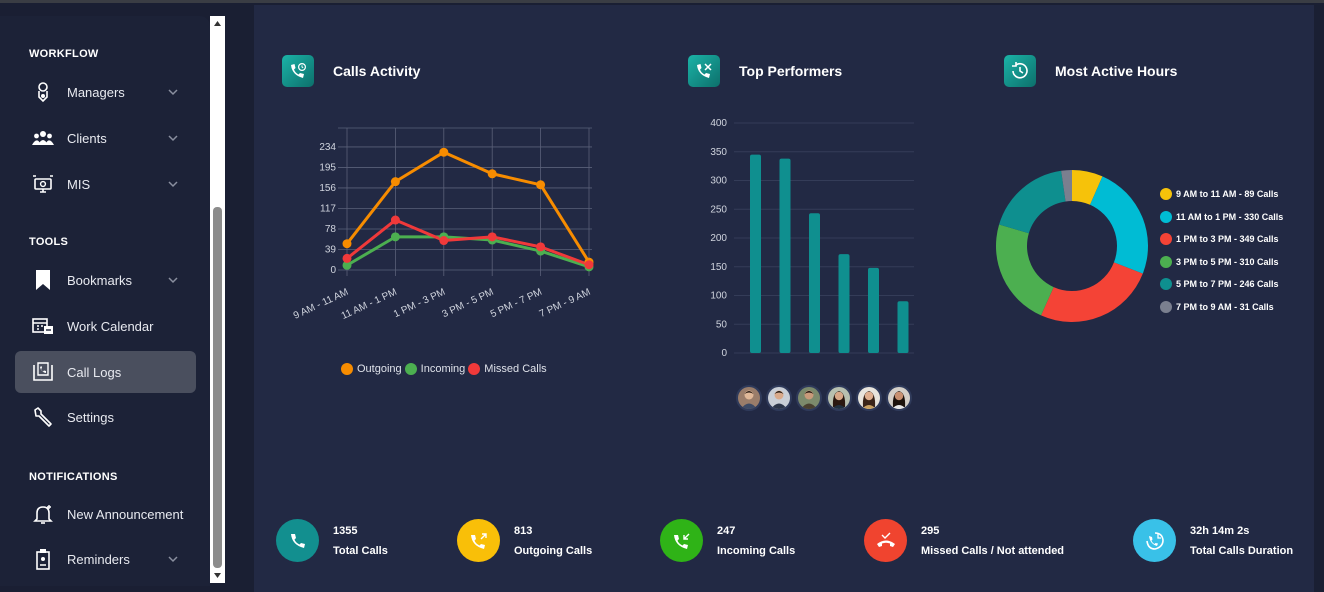 Image resolution: width=1324 pixels, height=592 pixels. Describe the element at coordinates (1225, 306) in the screenshot. I see `legend-label: 7 PM to 9 AM - 31 Calls` at that location.